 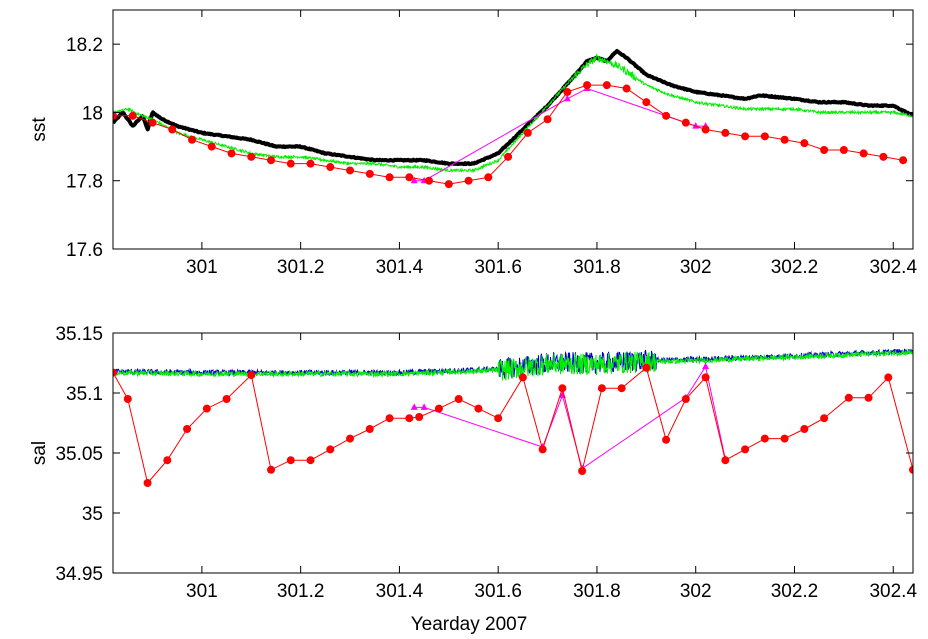 I want to click on x-tick-label: 302, so click(x=696, y=591).